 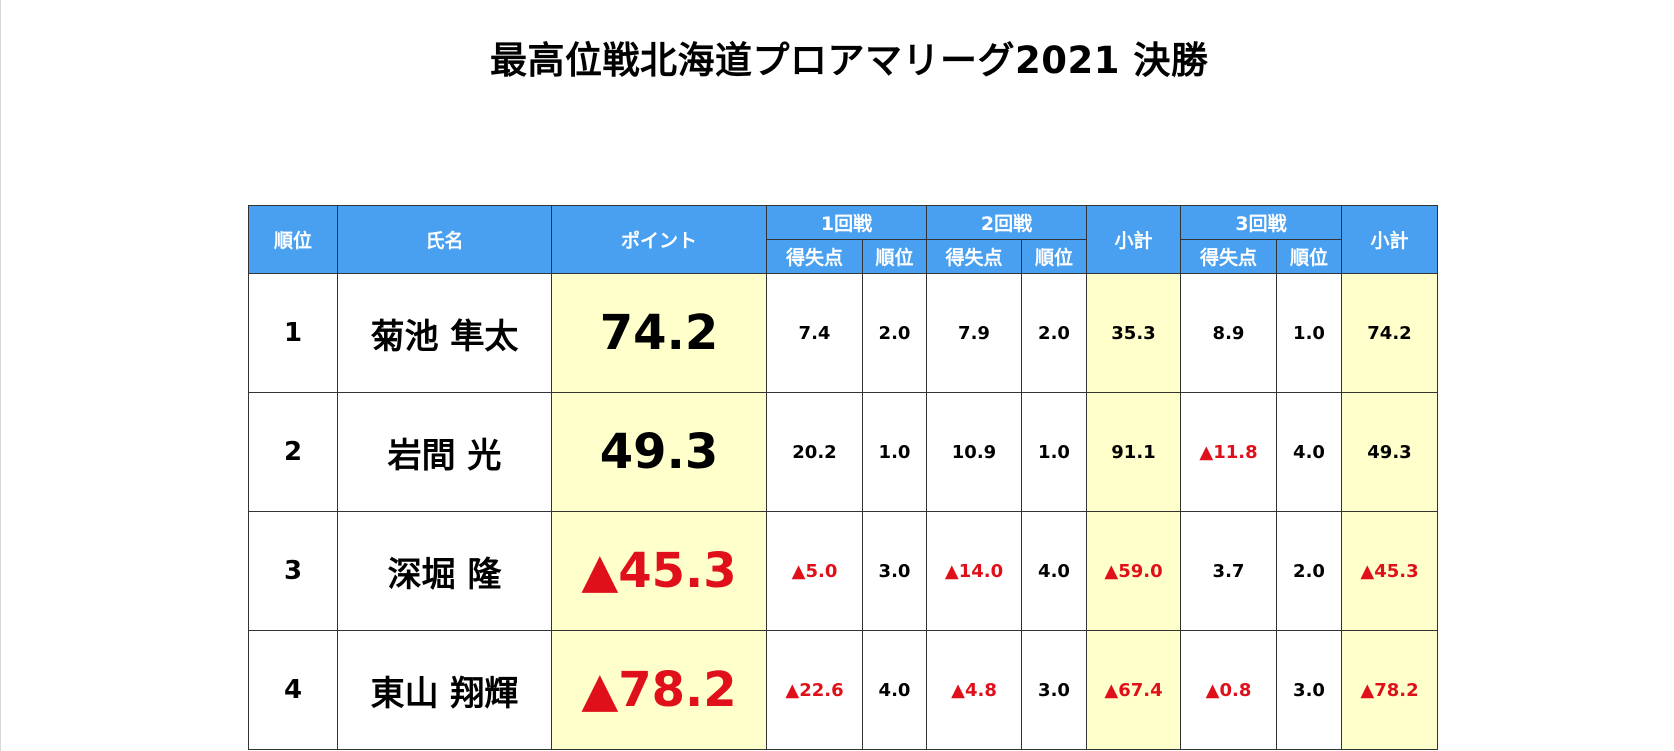 I want to click on header-row-sub: 得失点 順位 得失点 順位 得失点 順位, so click(x=843, y=256).